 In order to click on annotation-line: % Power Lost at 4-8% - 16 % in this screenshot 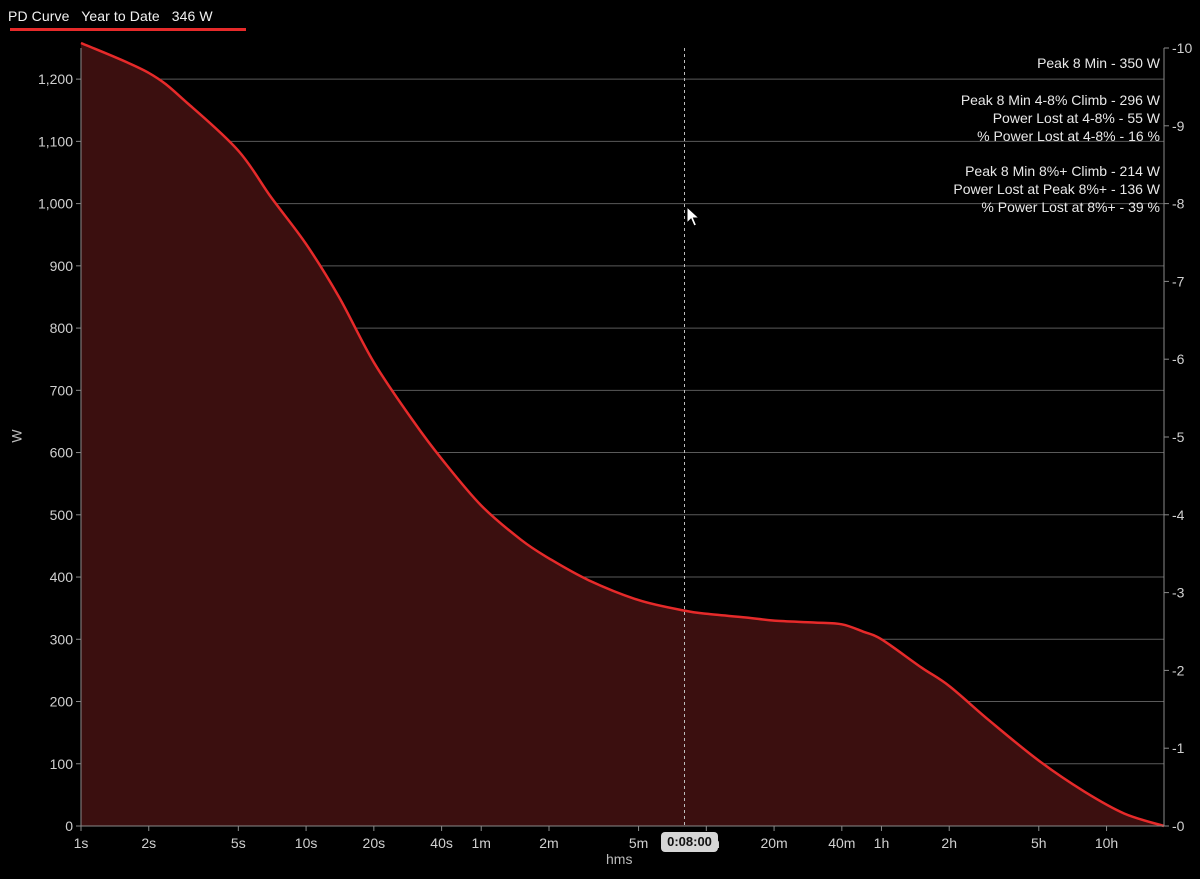, I will do `click(1068, 136)`.